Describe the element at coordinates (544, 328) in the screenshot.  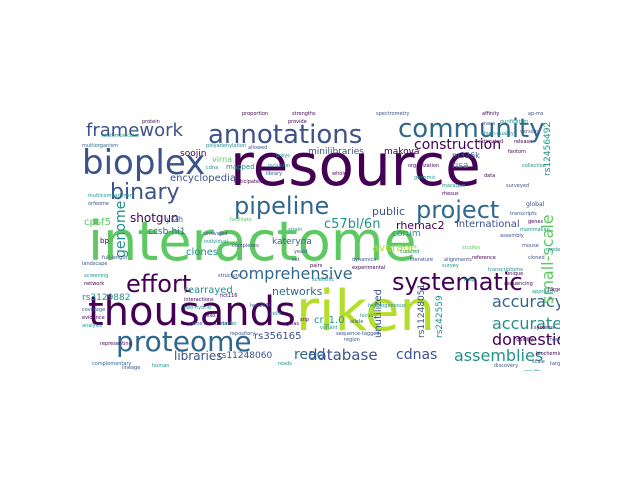
I see `word-systems: systems` at that location.